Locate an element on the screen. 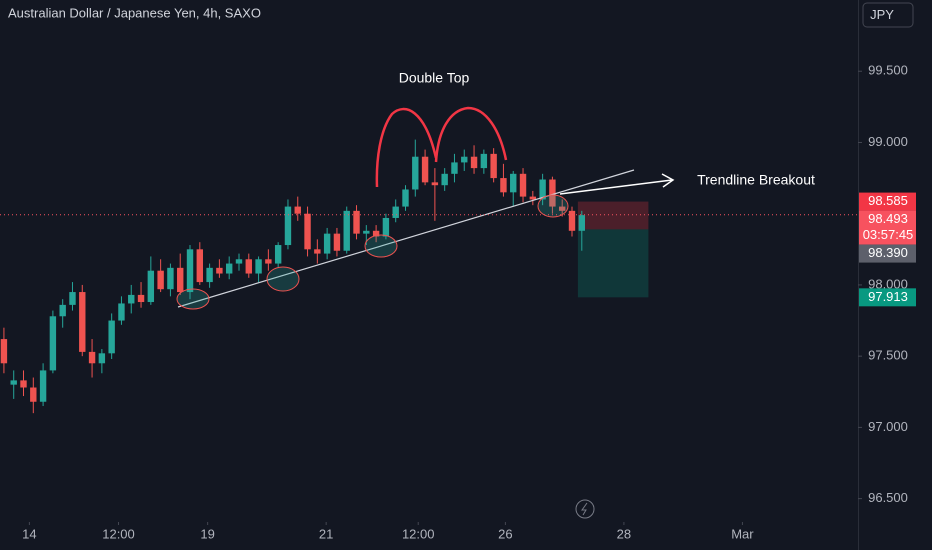  x-tick-label: 26 is located at coordinates (505, 533).